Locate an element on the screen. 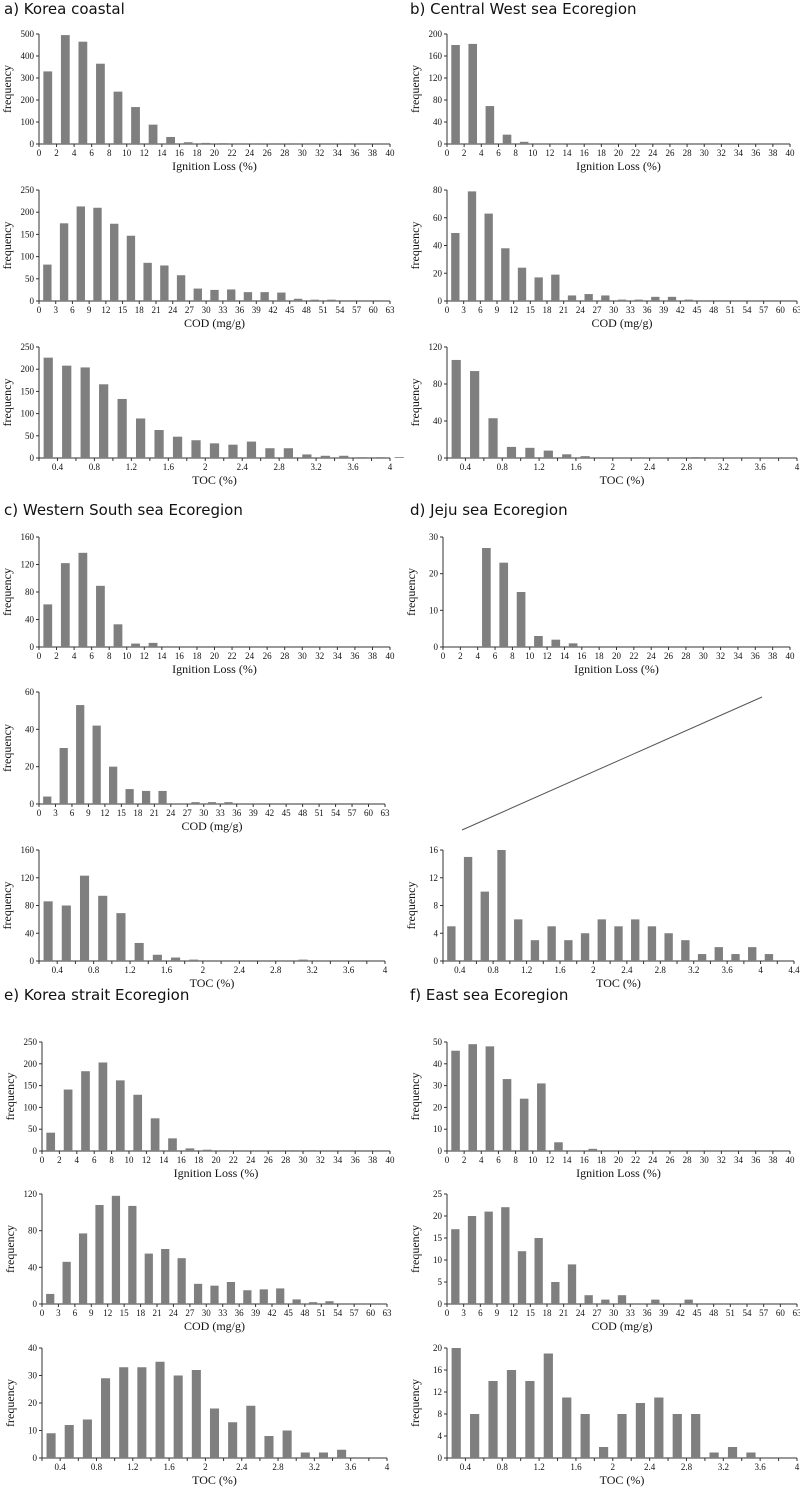  x-tick-label: 21 is located at coordinates (563, 1313).